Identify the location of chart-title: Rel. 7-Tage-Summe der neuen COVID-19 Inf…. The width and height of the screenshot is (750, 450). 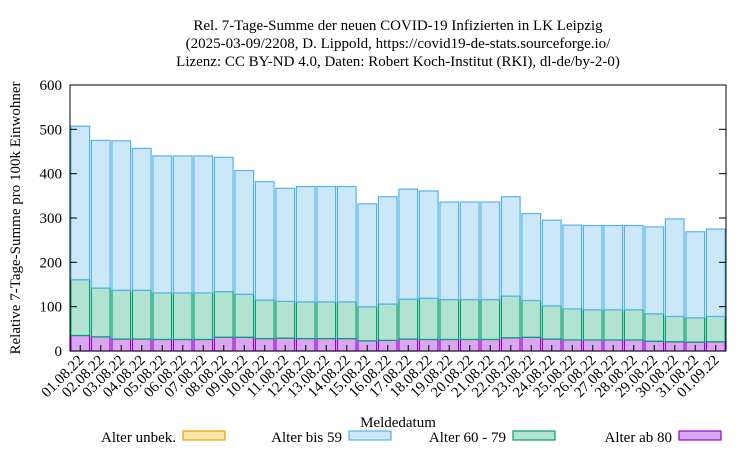
(398, 44).